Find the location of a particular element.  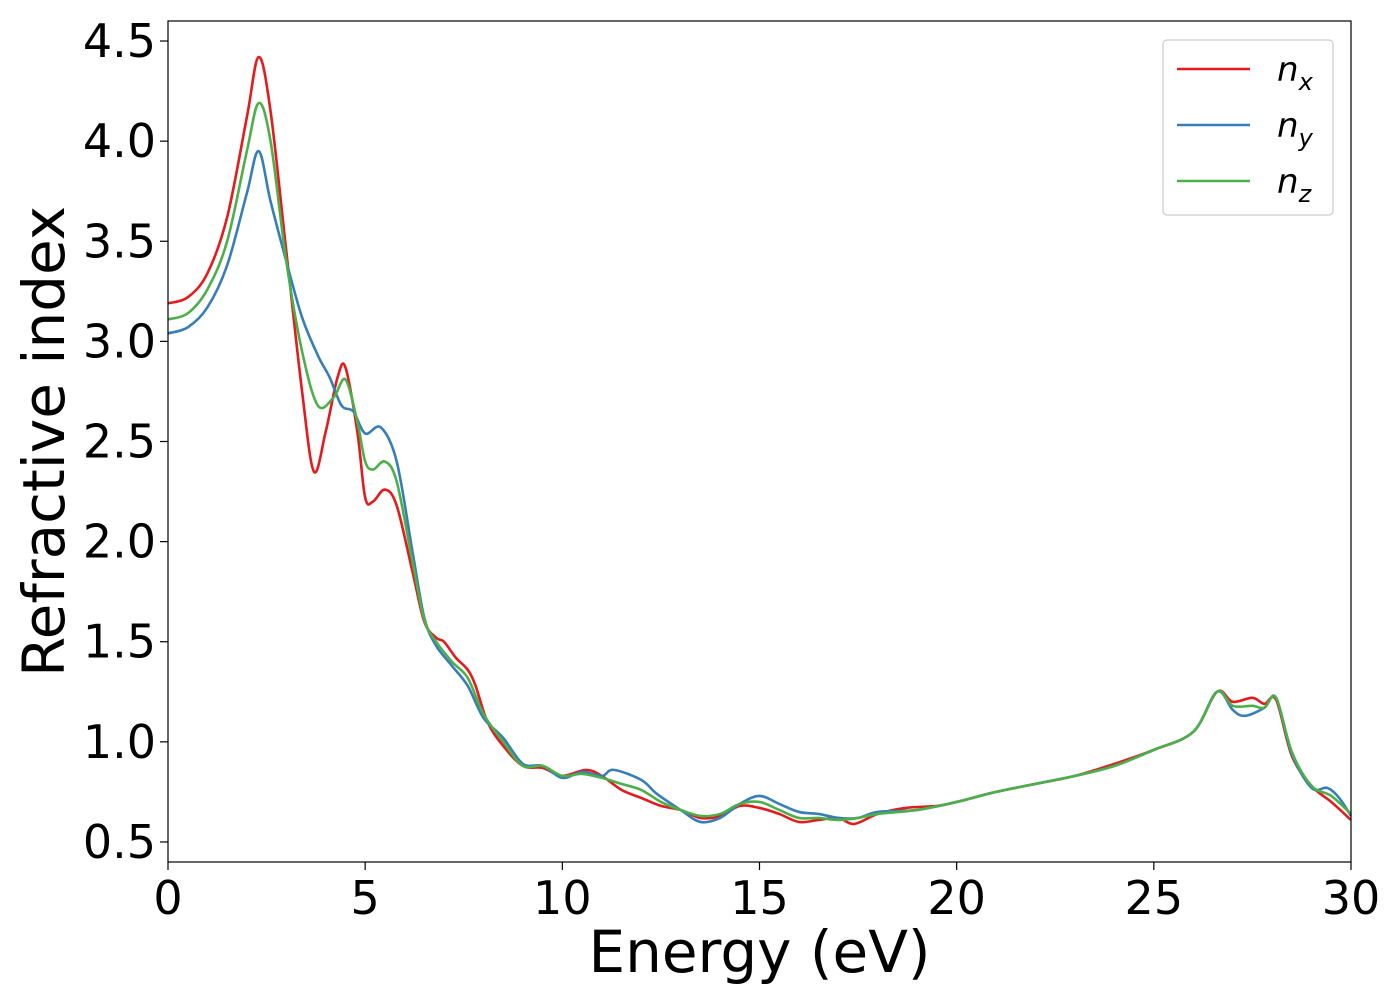

y-tick-label: 4.5 is located at coordinates (119, 41).